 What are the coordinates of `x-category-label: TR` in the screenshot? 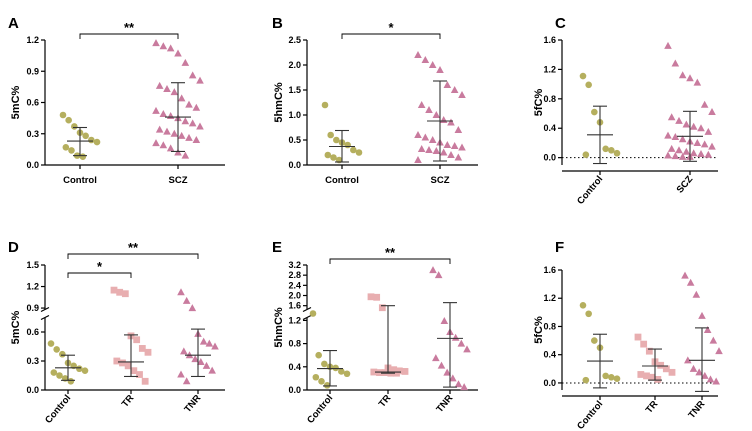 It's located at (652, 407).